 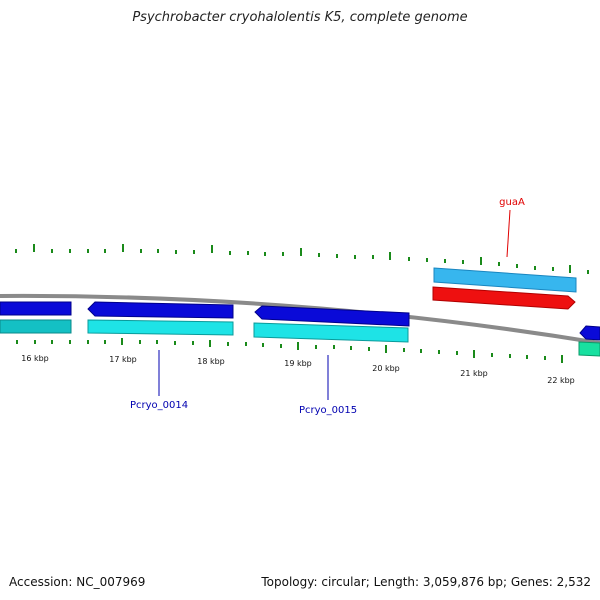 I want to click on tick-label-18kbp: 18 kbp, so click(x=211, y=361).